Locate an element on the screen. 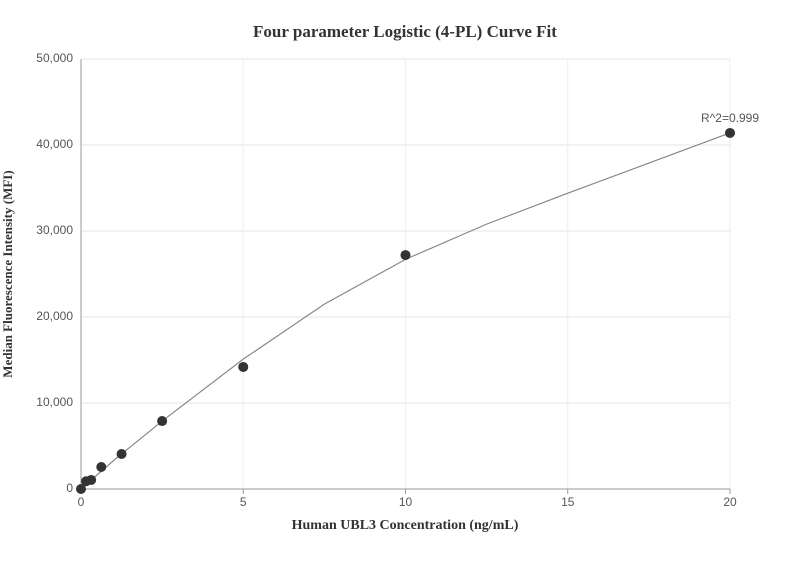 This screenshot has height=565, width=811. y-tick-label: 10,000 is located at coordinates (54, 402).